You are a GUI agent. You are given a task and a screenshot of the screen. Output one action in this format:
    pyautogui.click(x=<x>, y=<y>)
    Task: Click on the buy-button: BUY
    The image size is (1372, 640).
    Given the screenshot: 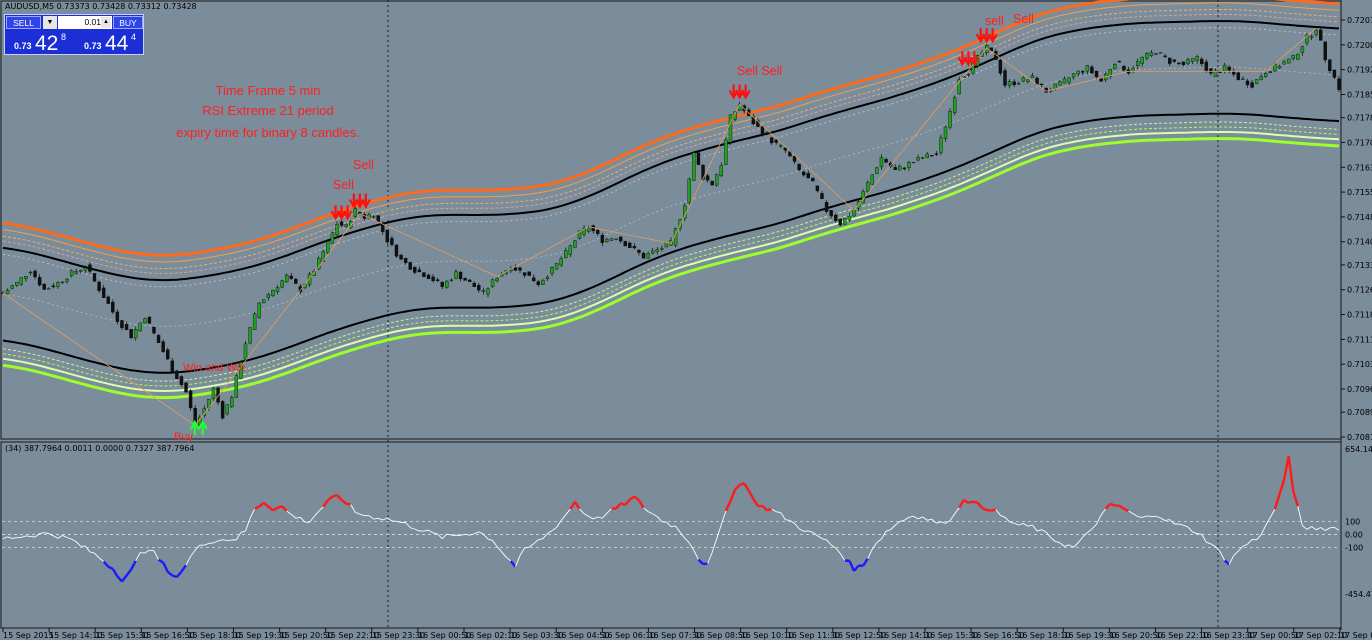 What is the action you would take?
    pyautogui.click(x=128, y=22)
    